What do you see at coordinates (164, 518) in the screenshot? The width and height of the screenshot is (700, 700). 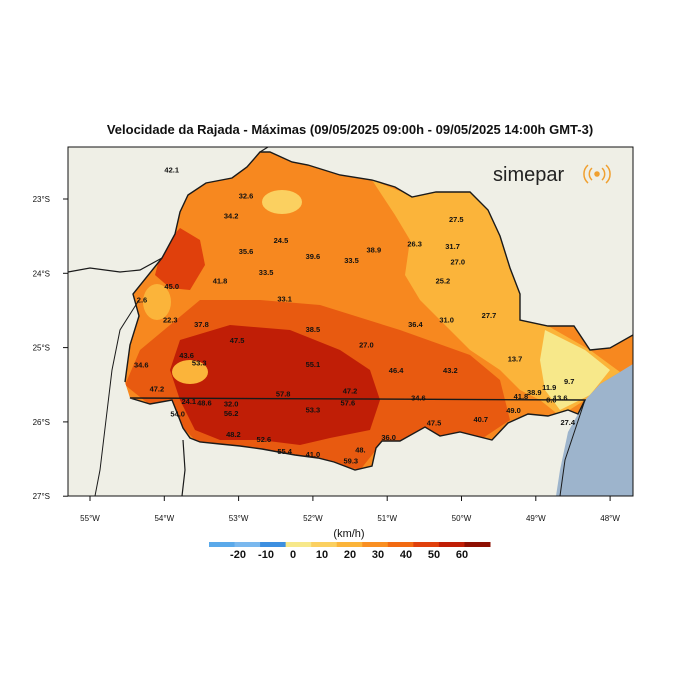 I see `lon-tick-label: 54°W` at bounding box center [164, 518].